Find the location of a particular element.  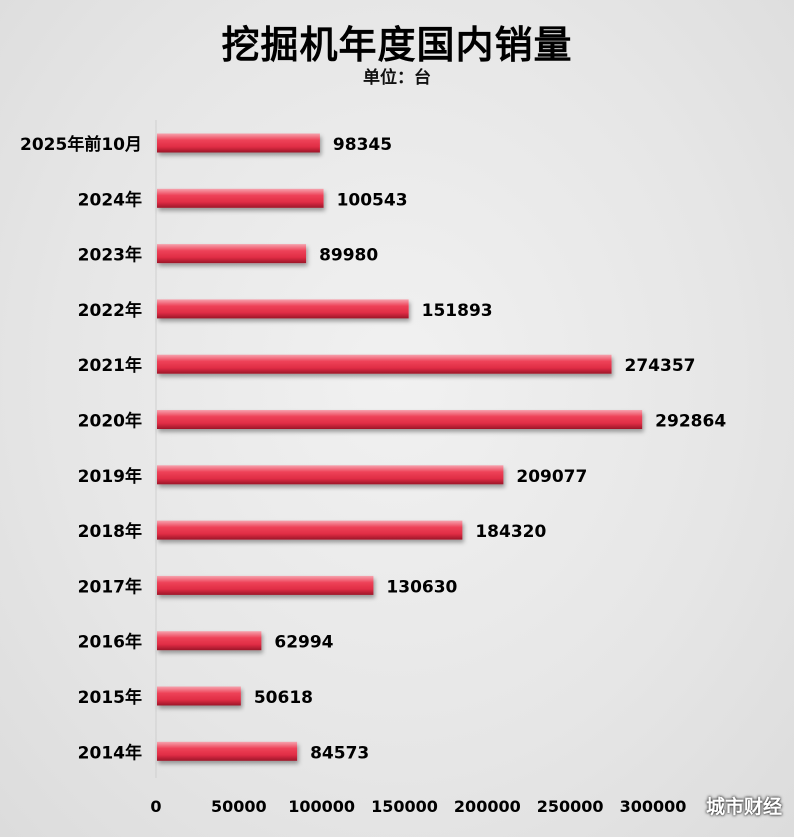

chart-title: 挖掘机年度国内销量 is located at coordinates (397, 45).